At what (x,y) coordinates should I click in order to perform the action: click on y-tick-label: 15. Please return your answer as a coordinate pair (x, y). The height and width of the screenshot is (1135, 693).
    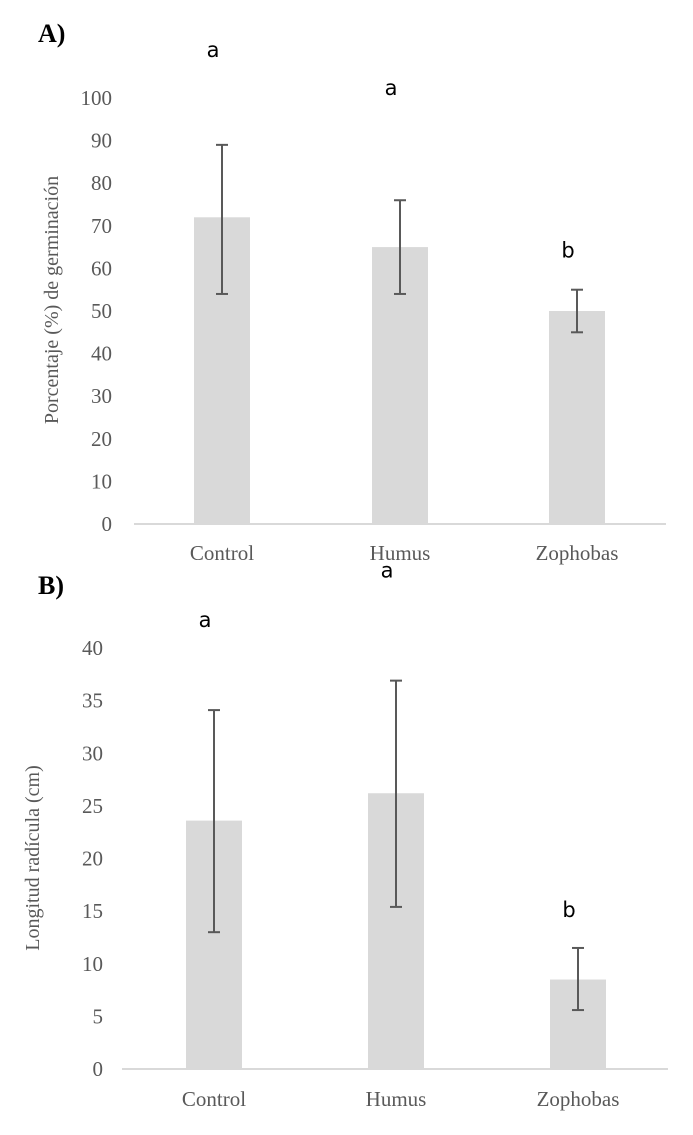
    Looking at the image, I should click on (92, 911).